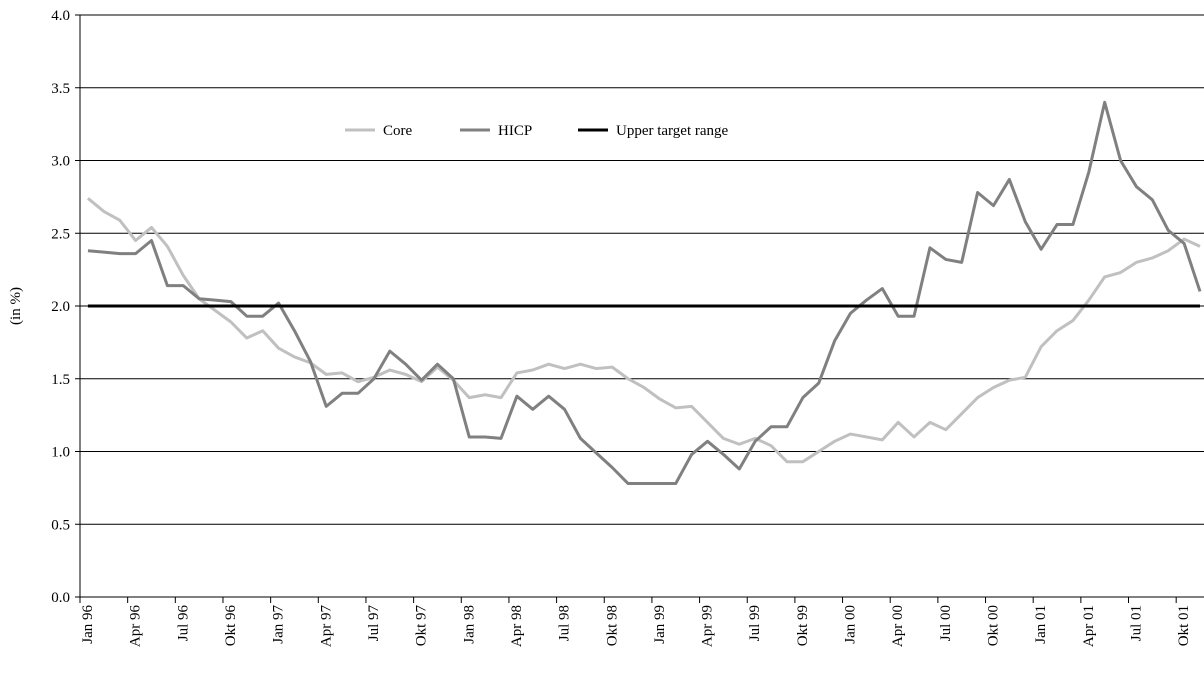 The width and height of the screenshot is (1204, 673). What do you see at coordinates (898, 626) in the screenshot?
I see `x-tick-label: Apr 00` at bounding box center [898, 626].